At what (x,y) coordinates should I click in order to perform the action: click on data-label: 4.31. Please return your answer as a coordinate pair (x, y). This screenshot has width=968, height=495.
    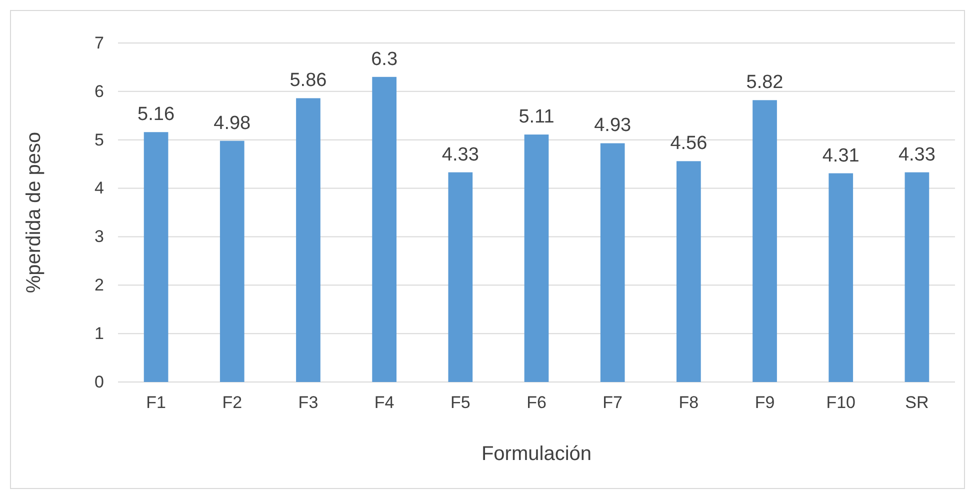
    Looking at the image, I should click on (841, 155).